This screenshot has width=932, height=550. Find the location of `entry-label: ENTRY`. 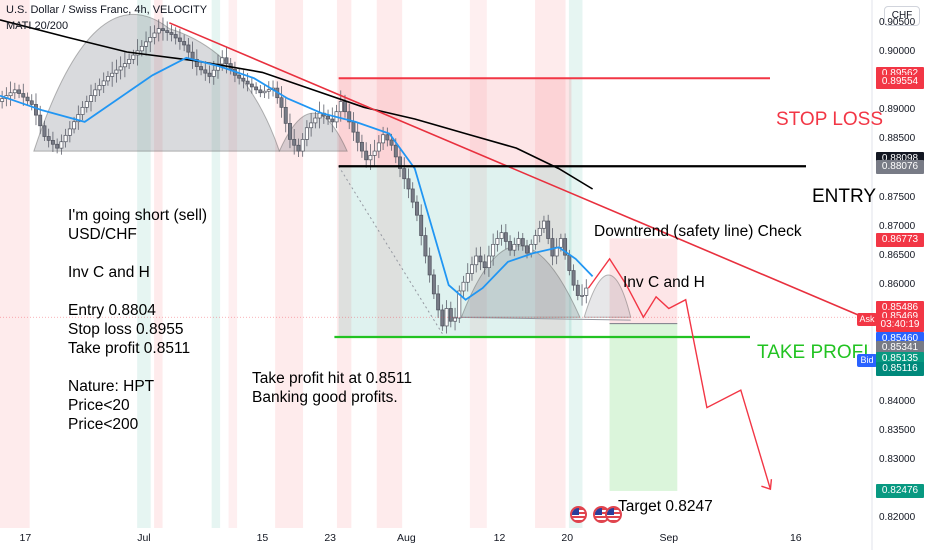

entry-label: ENTRY is located at coordinates (844, 196).